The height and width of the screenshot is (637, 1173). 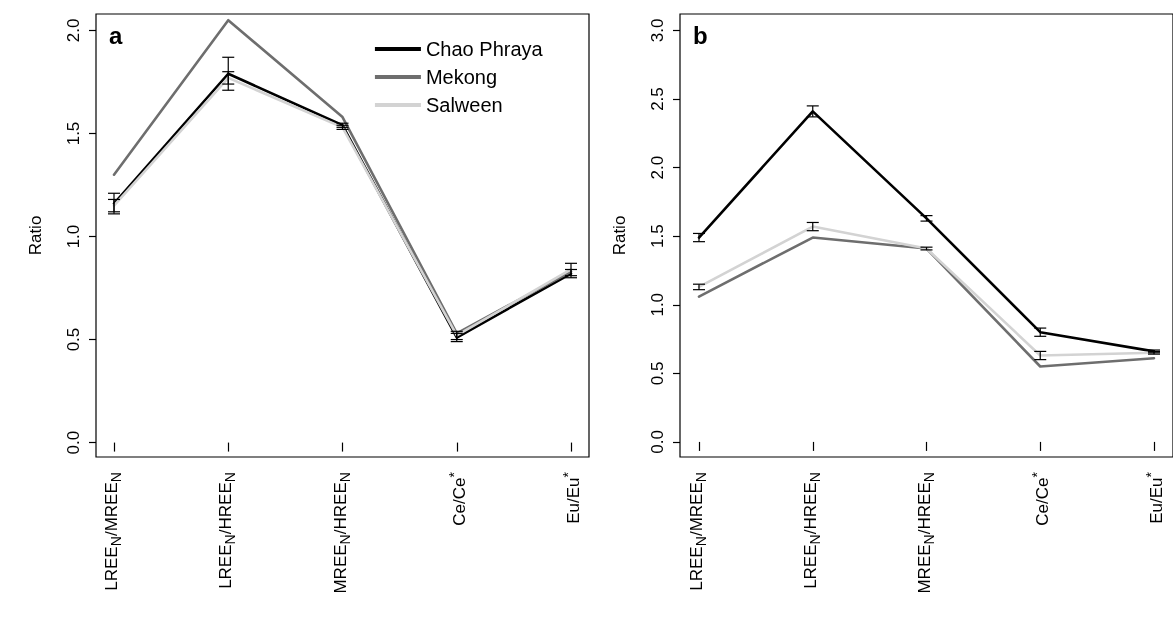 I want to click on y-tick-label: 2.5, so click(x=657, y=99).